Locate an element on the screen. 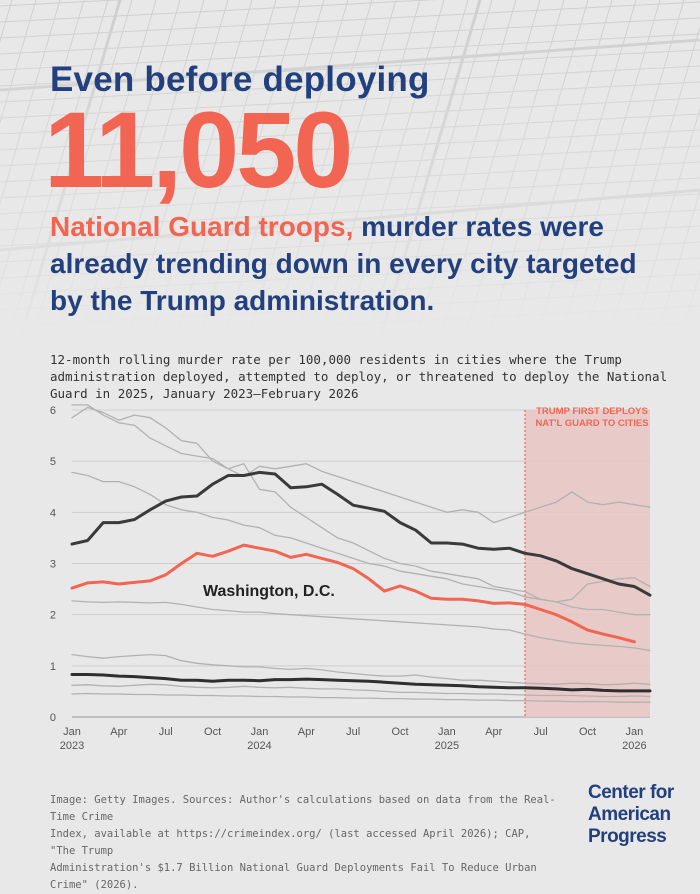 The height and width of the screenshot is (894, 700). troop-count-number: 11,050 is located at coordinates (198, 149).